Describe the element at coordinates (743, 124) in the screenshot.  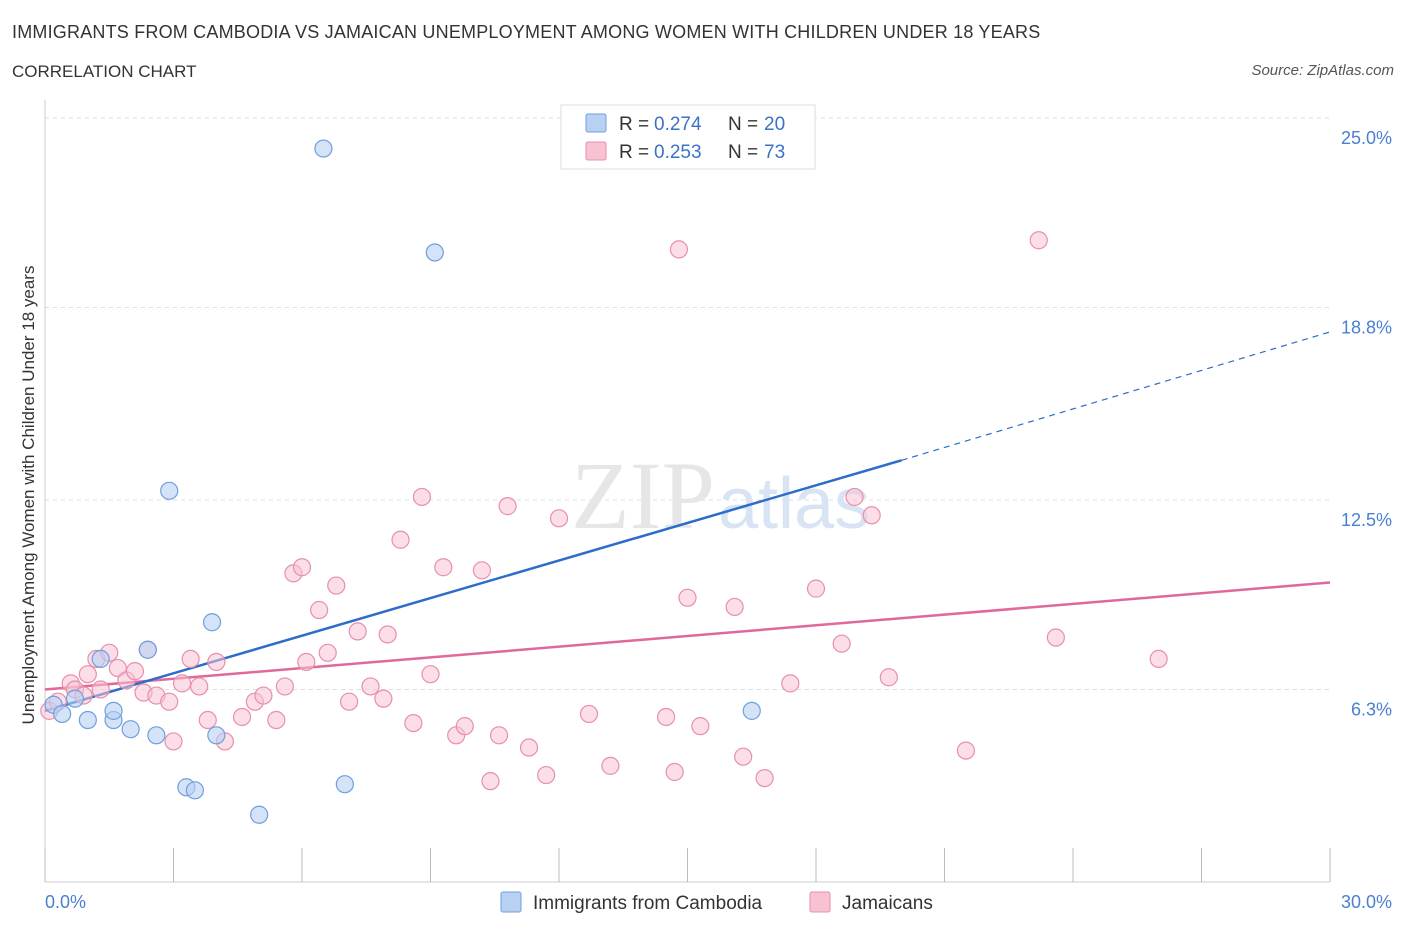
I see `legend-n-label-cambodia: N =` at that location.